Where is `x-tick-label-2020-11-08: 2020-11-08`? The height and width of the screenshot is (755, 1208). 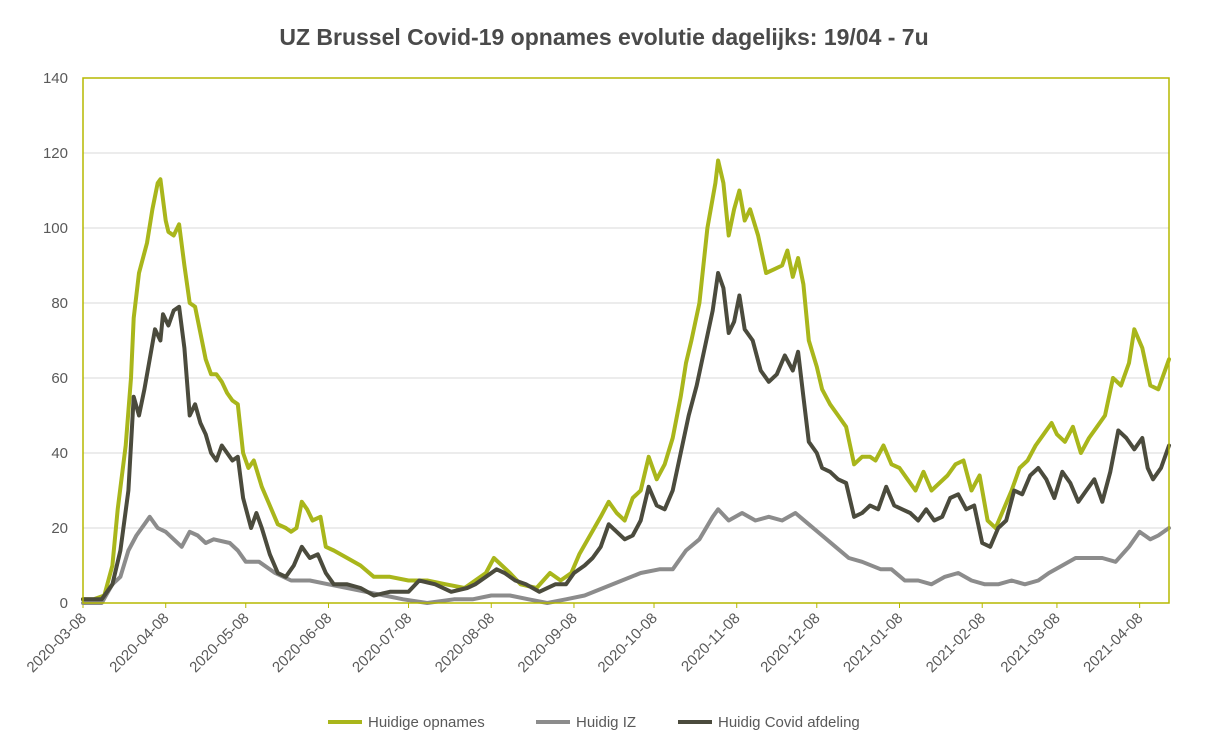
x-tick-label-2020-11-08: 2020-11-08 is located at coordinates (710, 642).